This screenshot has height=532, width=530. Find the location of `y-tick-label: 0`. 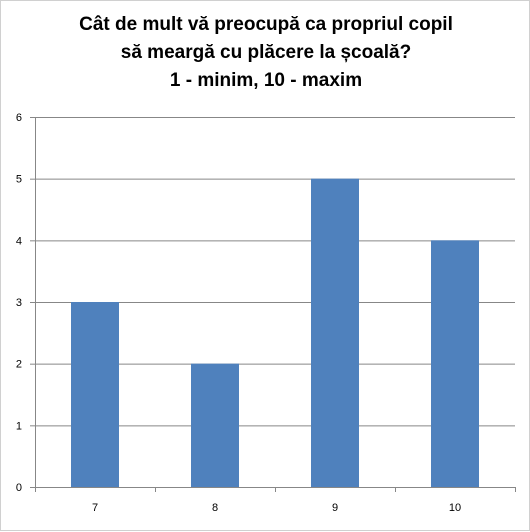

y-tick-label: 0 is located at coordinates (19, 488).